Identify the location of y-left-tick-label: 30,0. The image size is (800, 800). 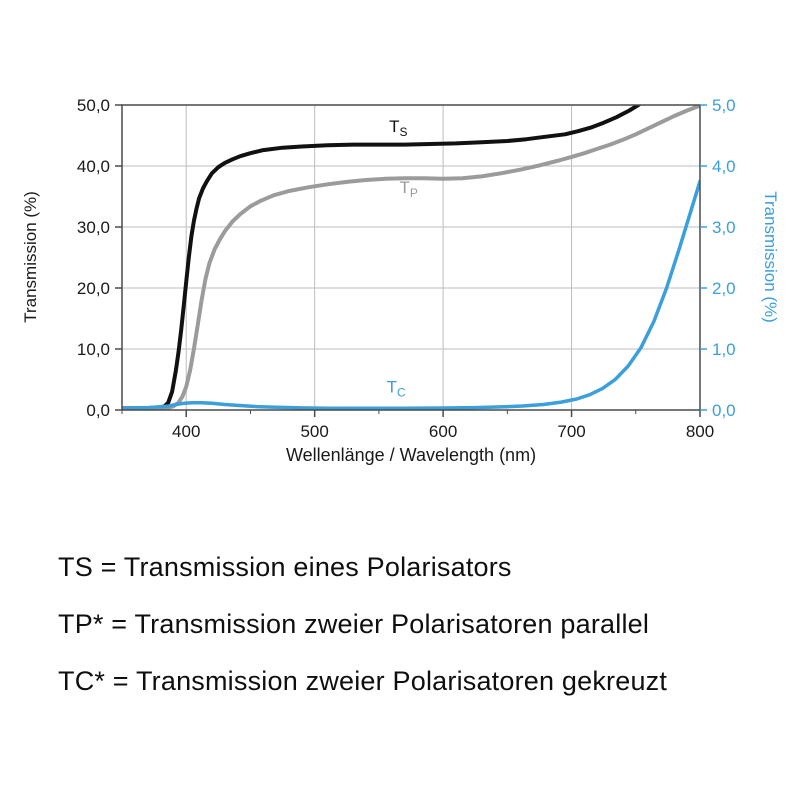
(93, 227).